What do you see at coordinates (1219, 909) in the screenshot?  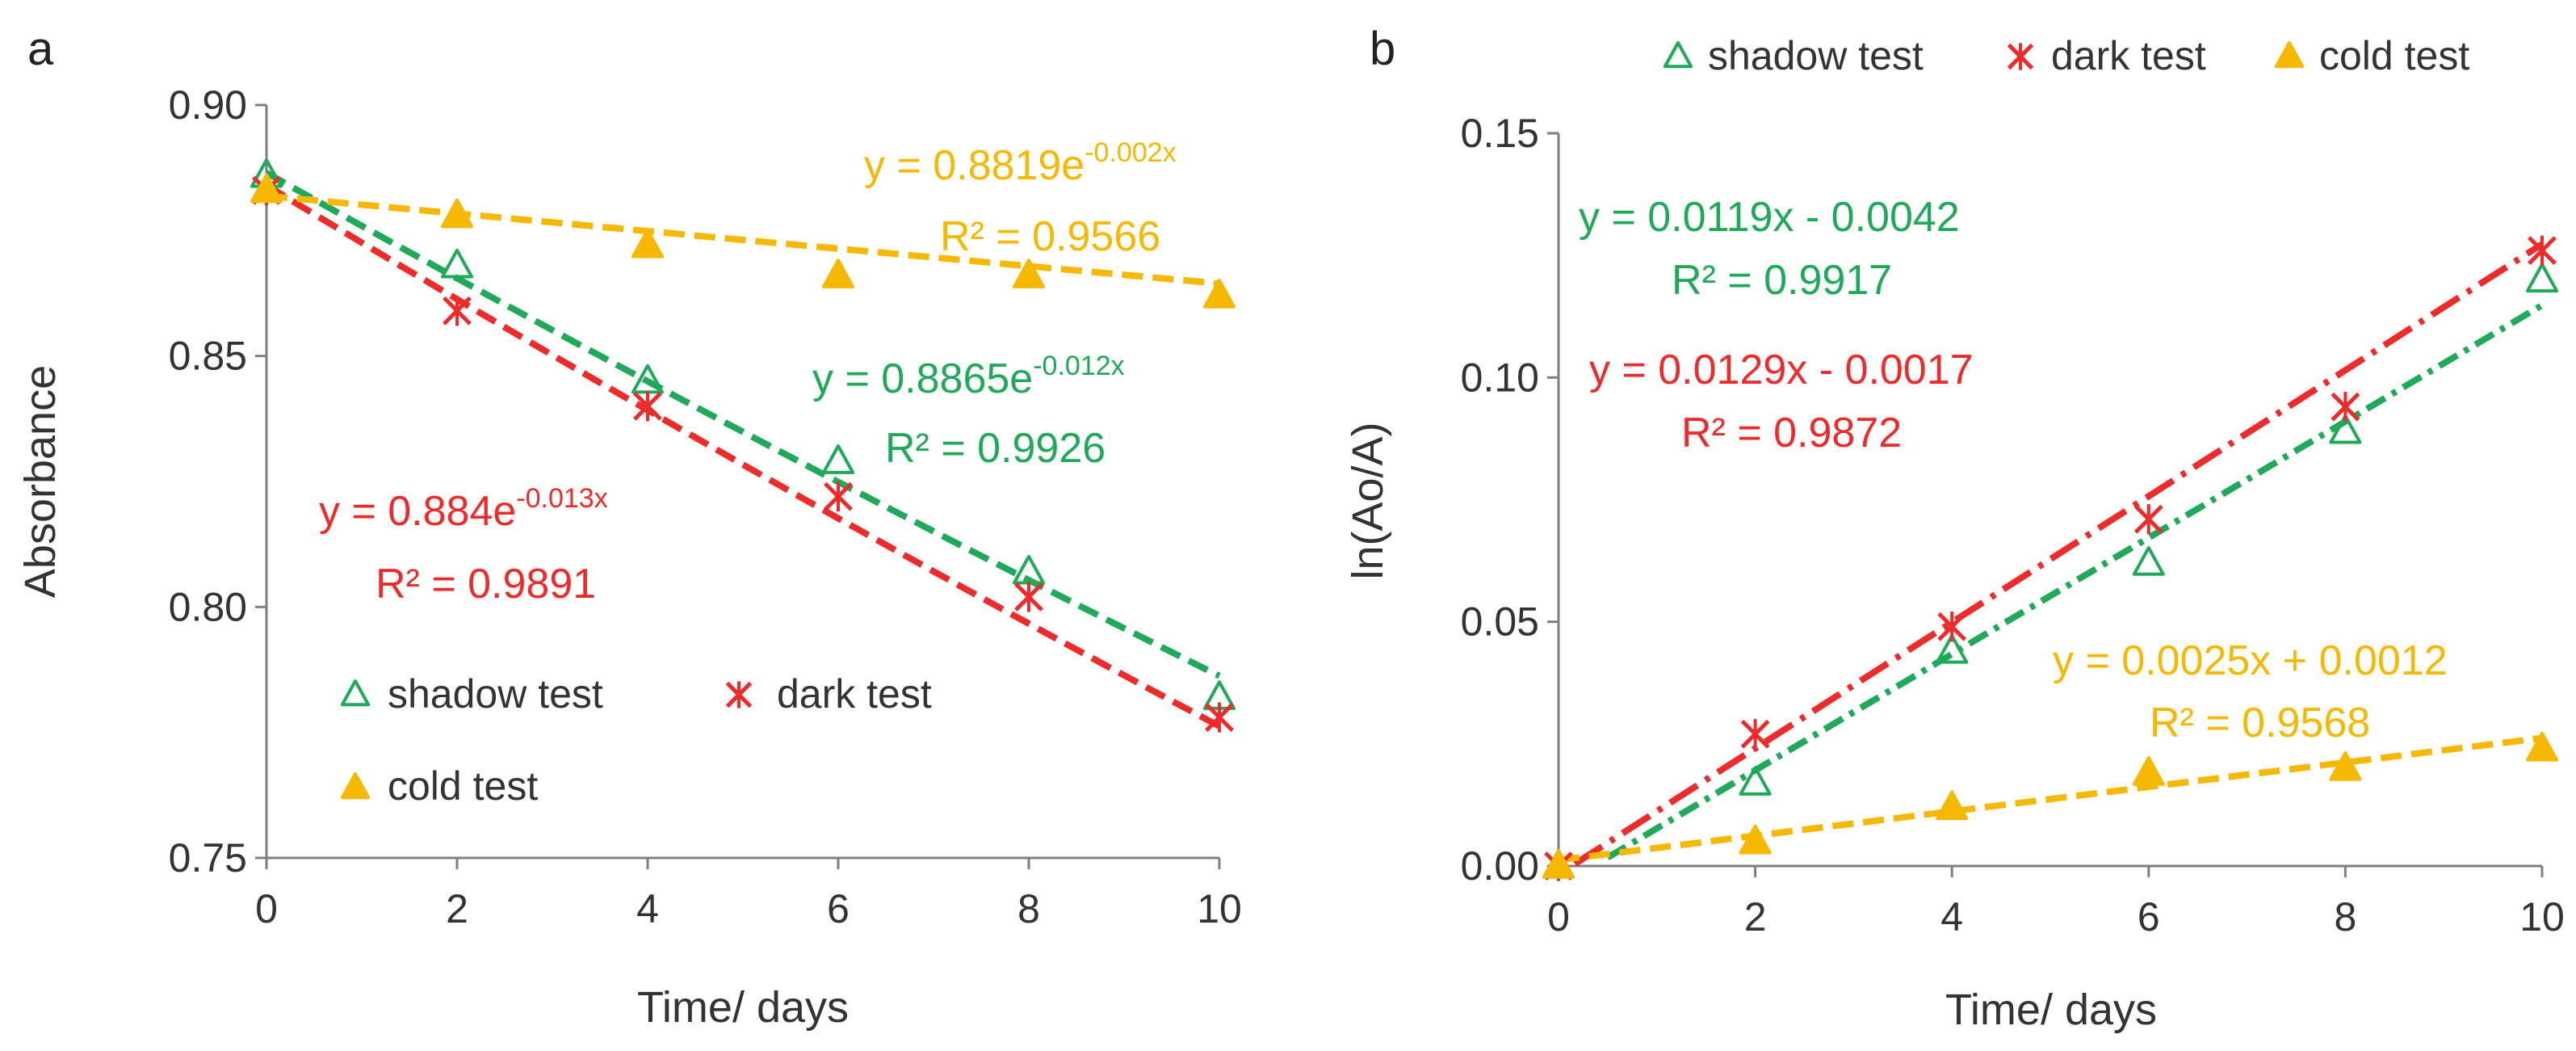 I see `panel-a-xtick-label: 10` at bounding box center [1219, 909].